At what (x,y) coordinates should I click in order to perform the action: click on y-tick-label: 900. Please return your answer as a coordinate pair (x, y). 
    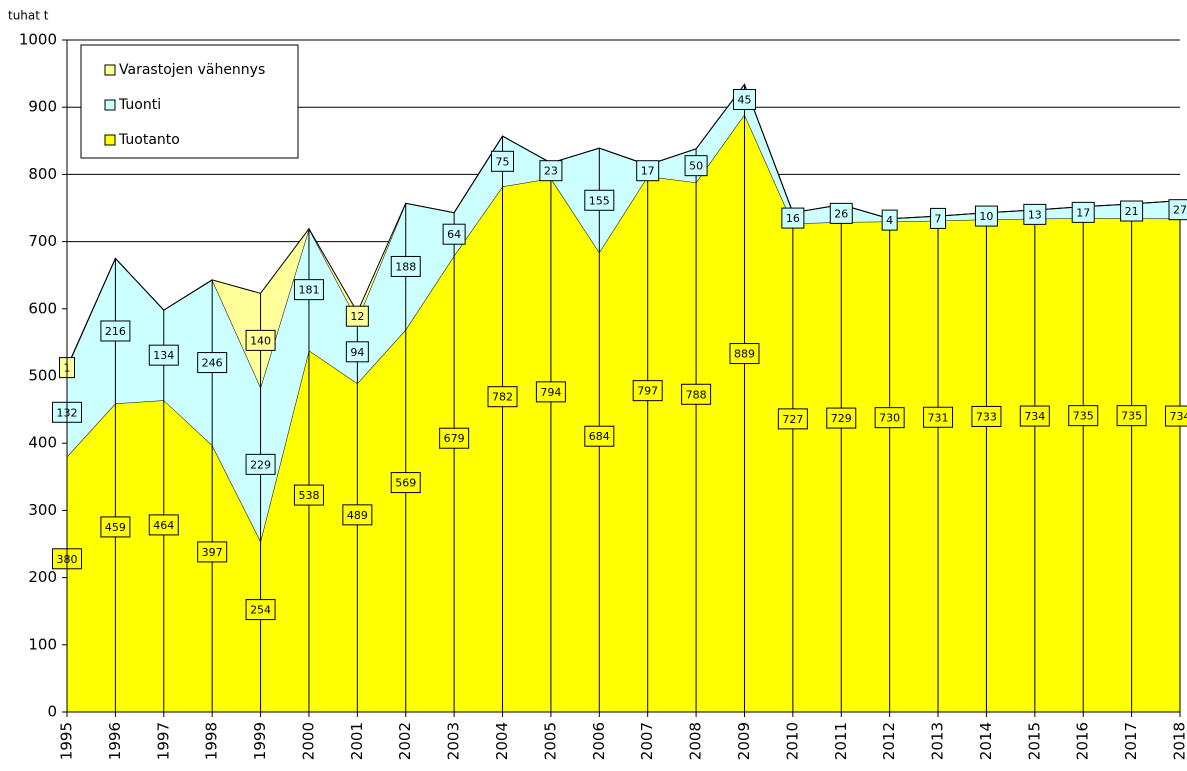
    Looking at the image, I should click on (42, 107).